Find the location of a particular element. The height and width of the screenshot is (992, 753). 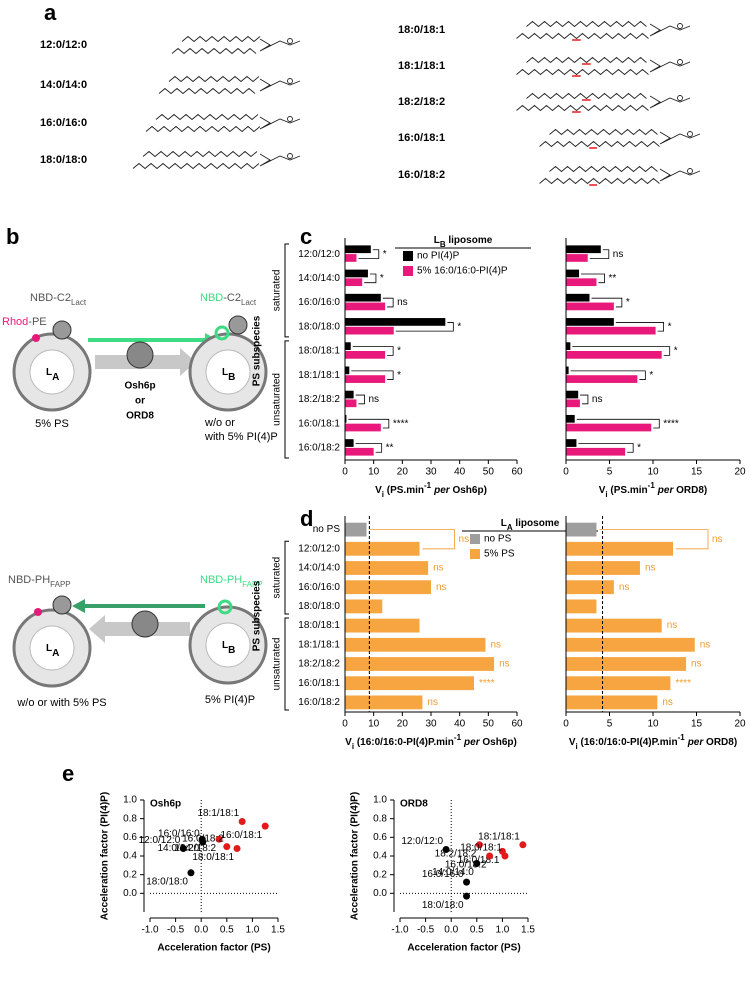

group-label: unsaturated is located at coordinates (277, 664).